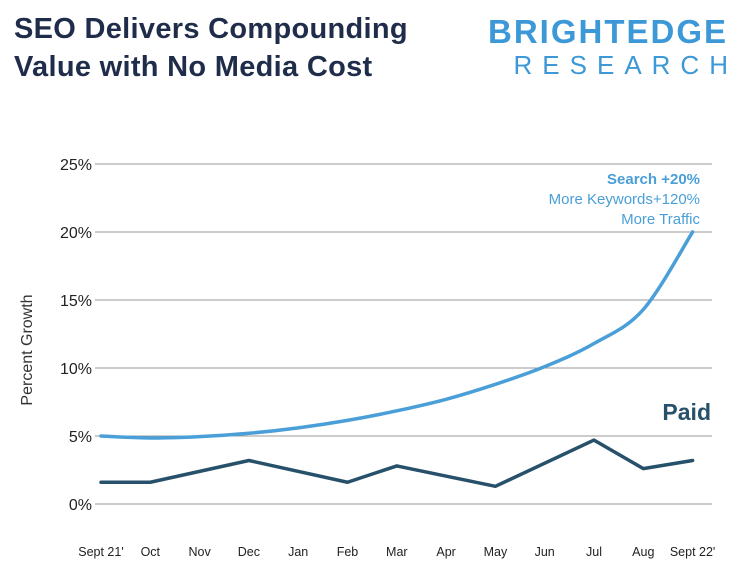 This screenshot has height=570, width=746. I want to click on x-tick-label: Apr, so click(445, 552).